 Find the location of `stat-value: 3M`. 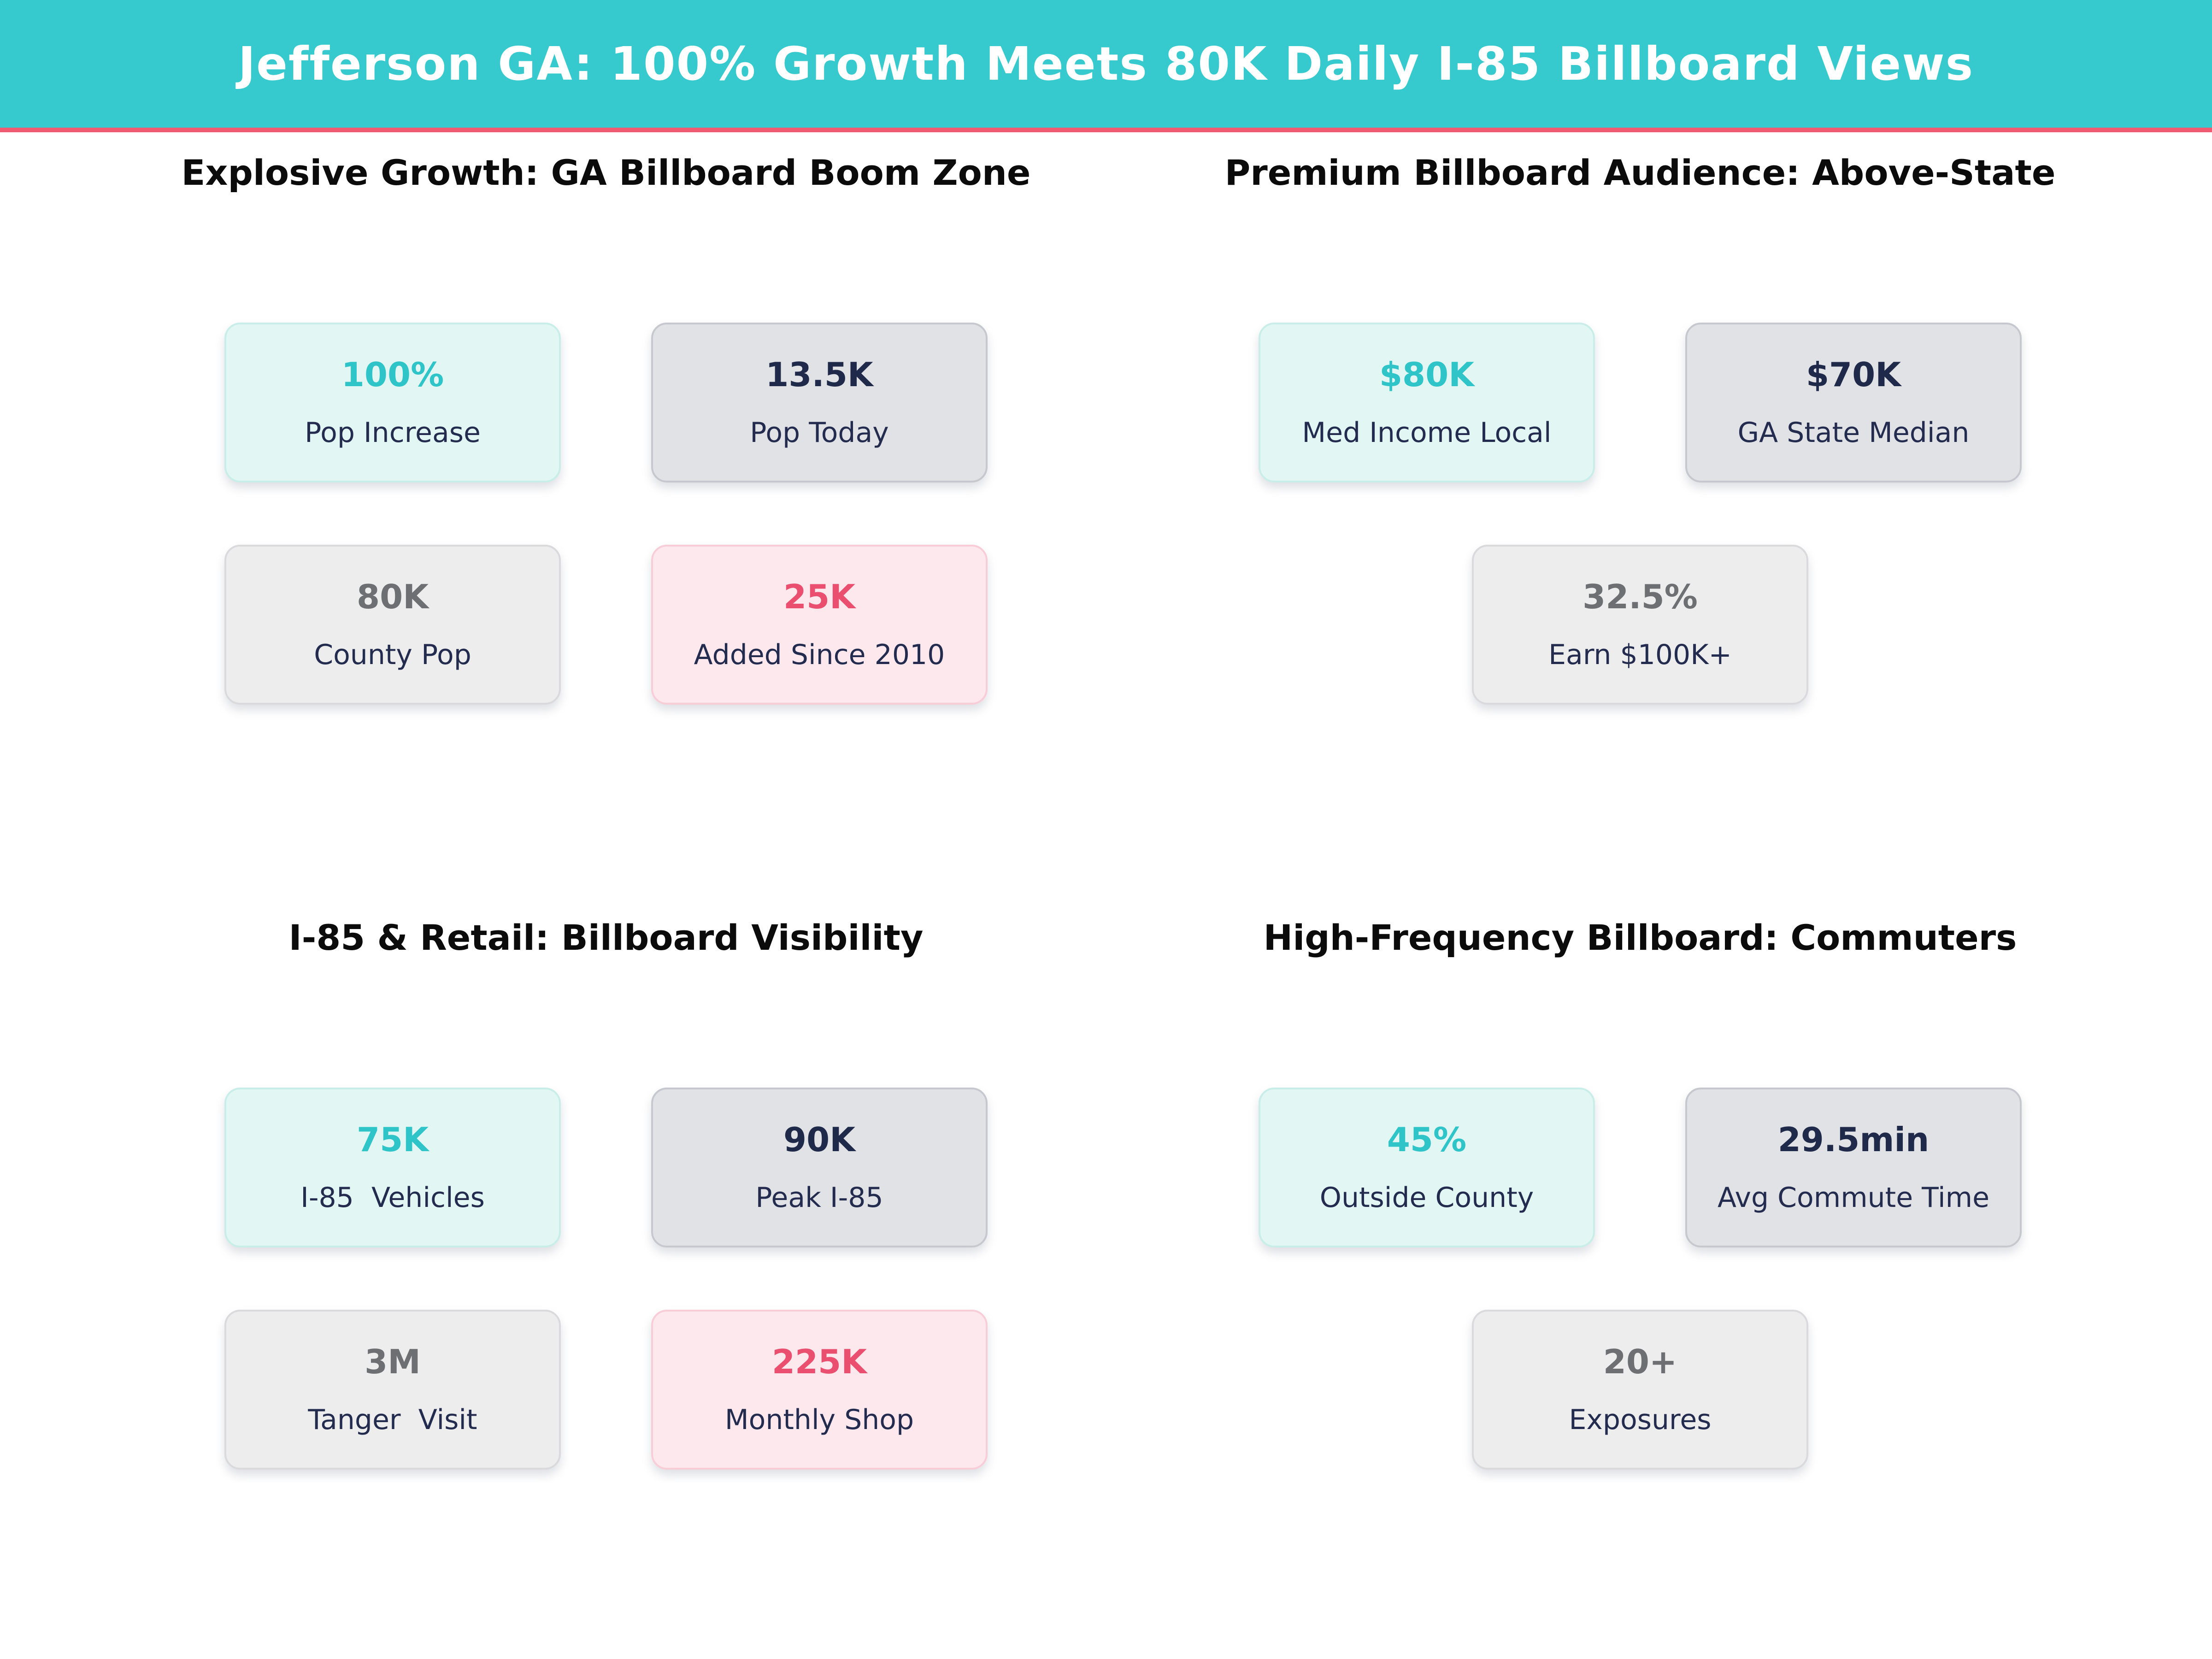

stat-value: 3M is located at coordinates (393, 1361).